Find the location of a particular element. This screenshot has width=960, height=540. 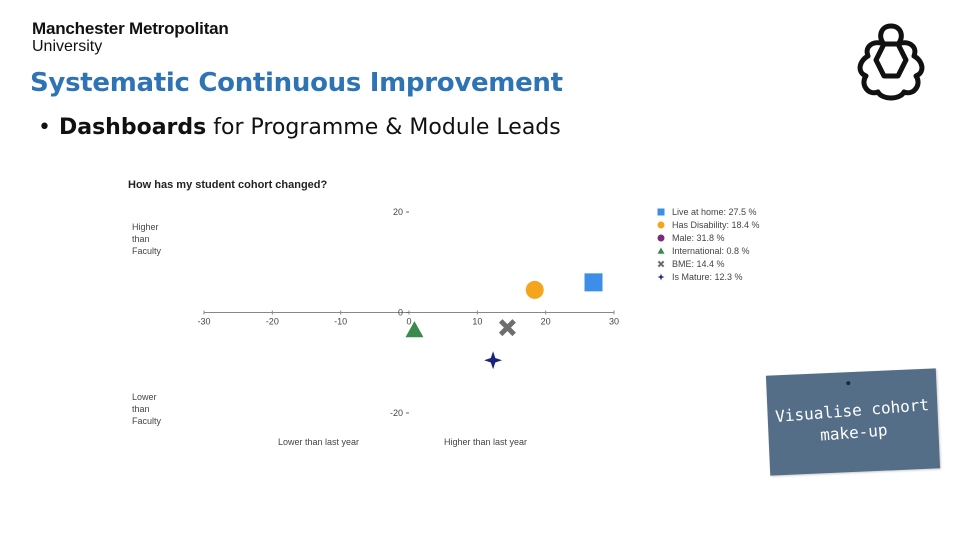

y-tick-label: -20 is located at coordinates (396, 413).